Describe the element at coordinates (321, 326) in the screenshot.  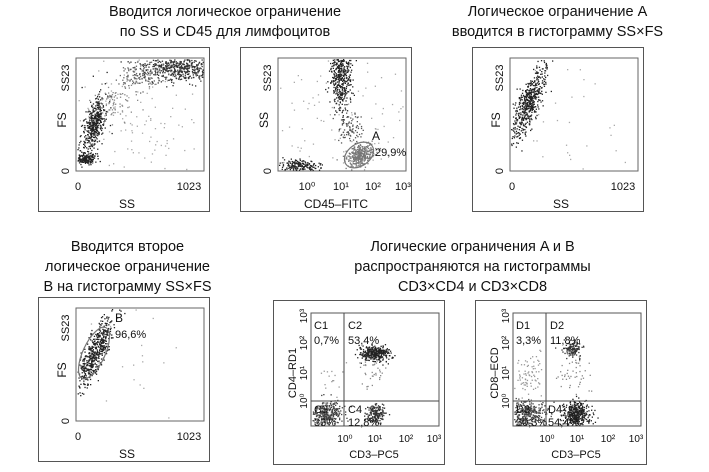
I see `quadrant-c1-label: C1` at that location.